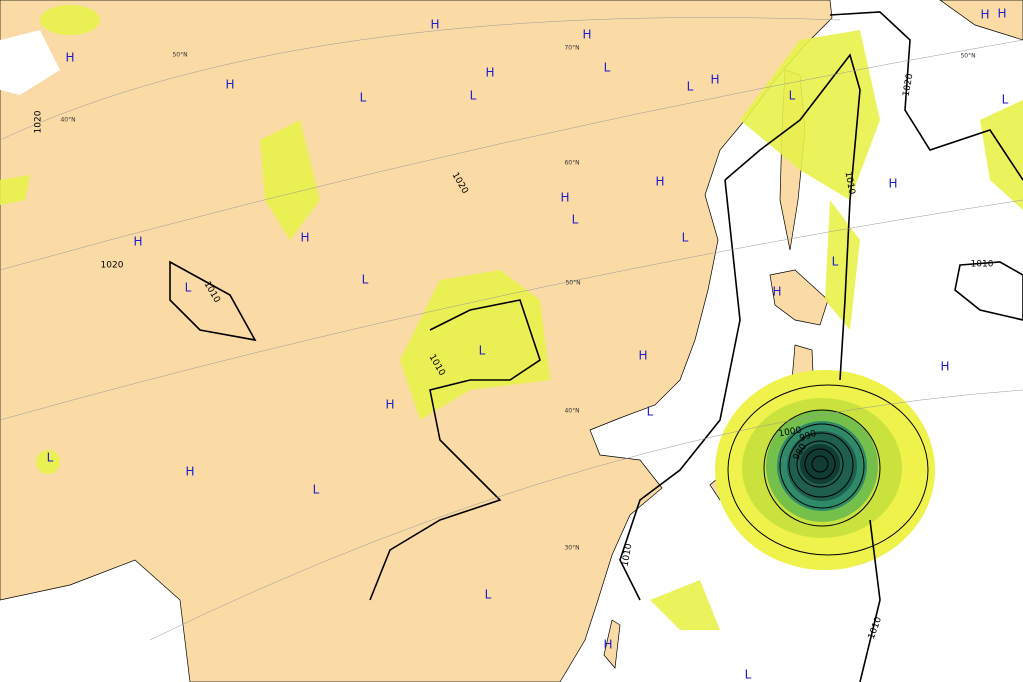 The image size is (1023, 682). I want to click on typhoon, so click(825, 470).